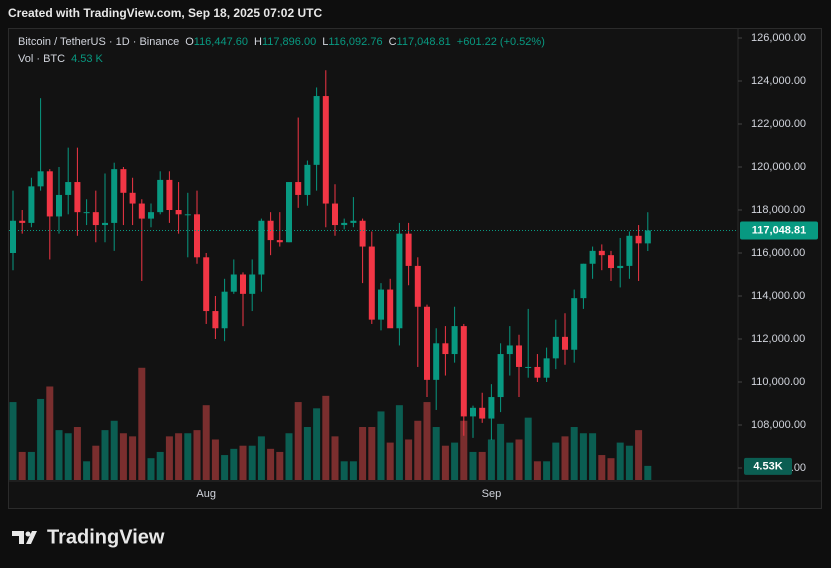 The image size is (831, 568). What do you see at coordinates (778, 167) in the screenshot?
I see `y-tick-label: 120,000.00` at bounding box center [778, 167].